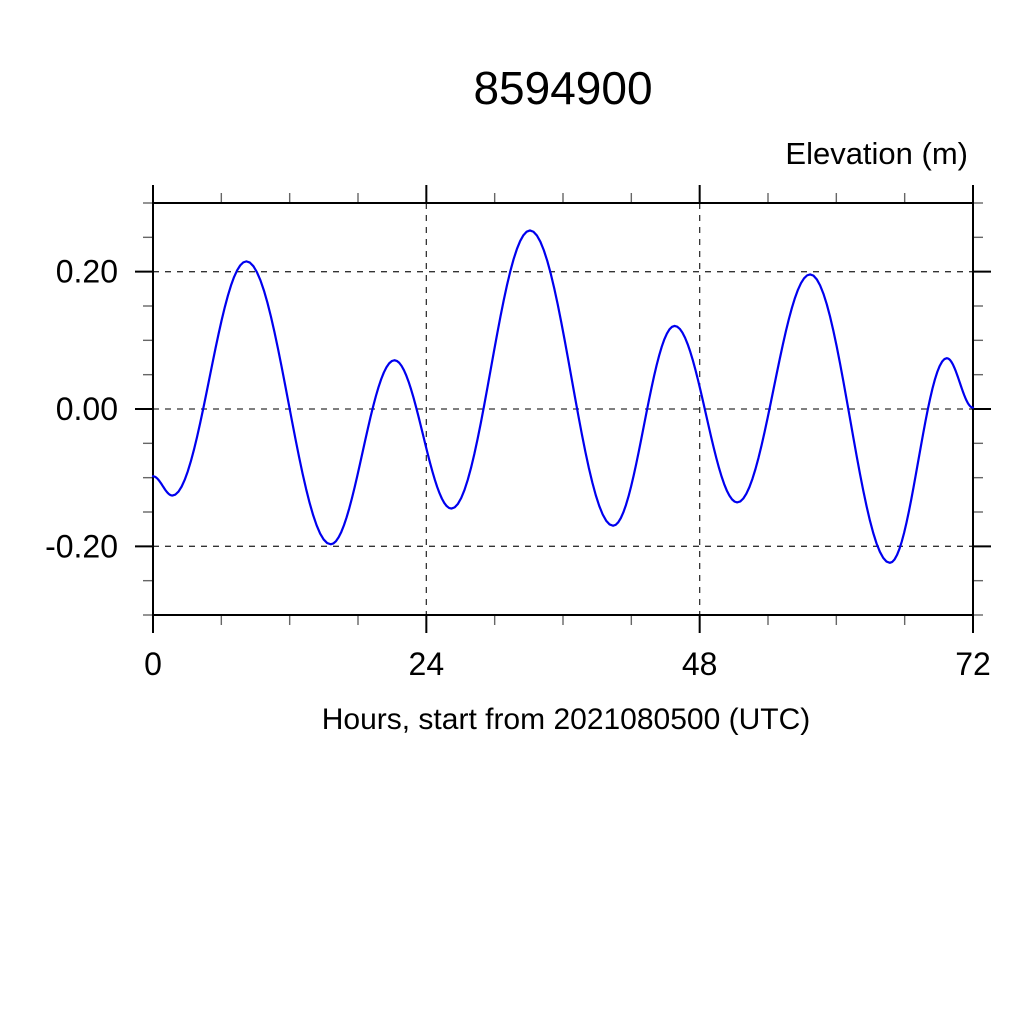 This screenshot has width=1024, height=1024. I want to click on y-tick-label: -0.20, so click(81, 546).